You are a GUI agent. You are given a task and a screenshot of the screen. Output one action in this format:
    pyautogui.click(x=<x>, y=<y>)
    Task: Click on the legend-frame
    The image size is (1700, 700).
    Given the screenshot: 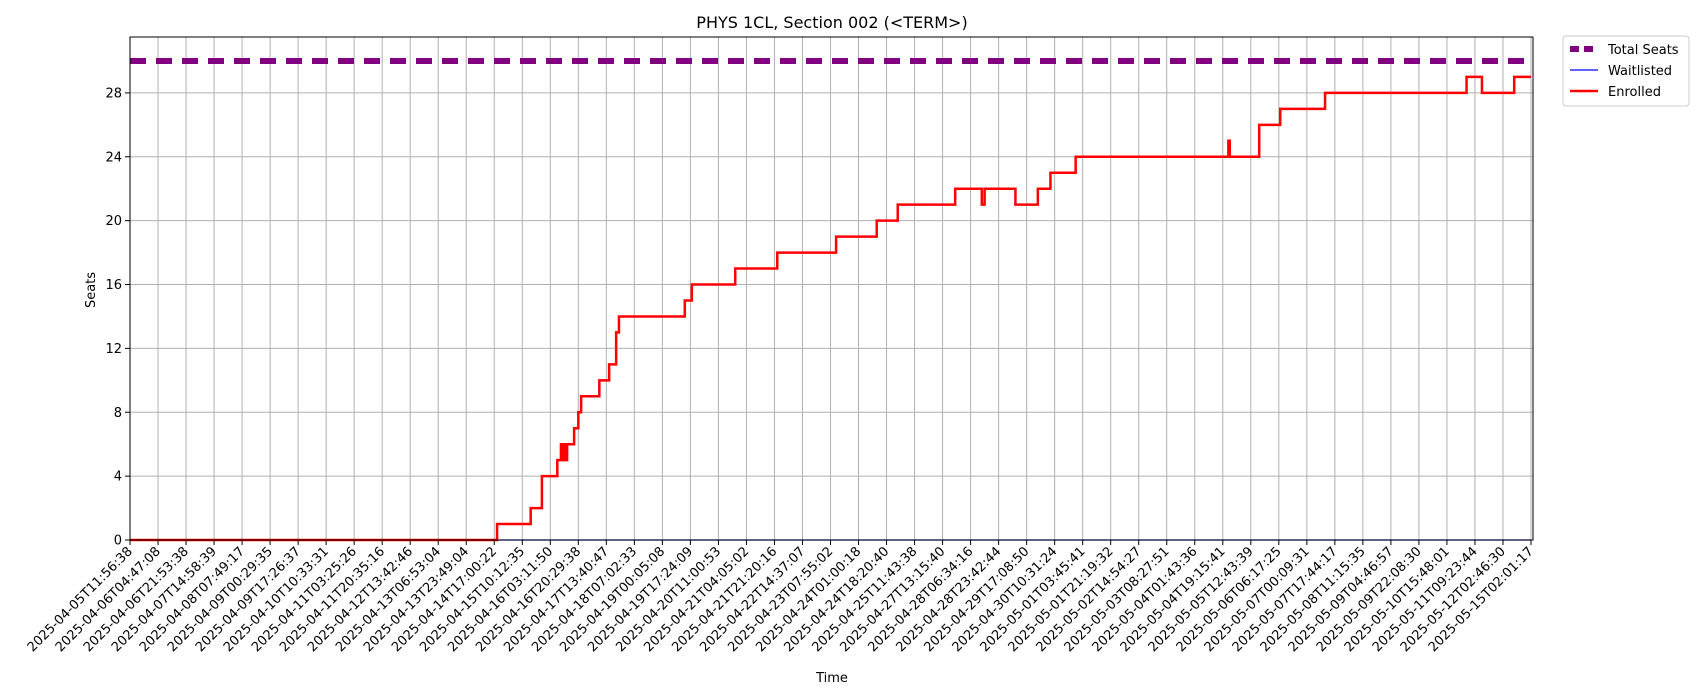 What is the action you would take?
    pyautogui.click(x=1626, y=71)
    